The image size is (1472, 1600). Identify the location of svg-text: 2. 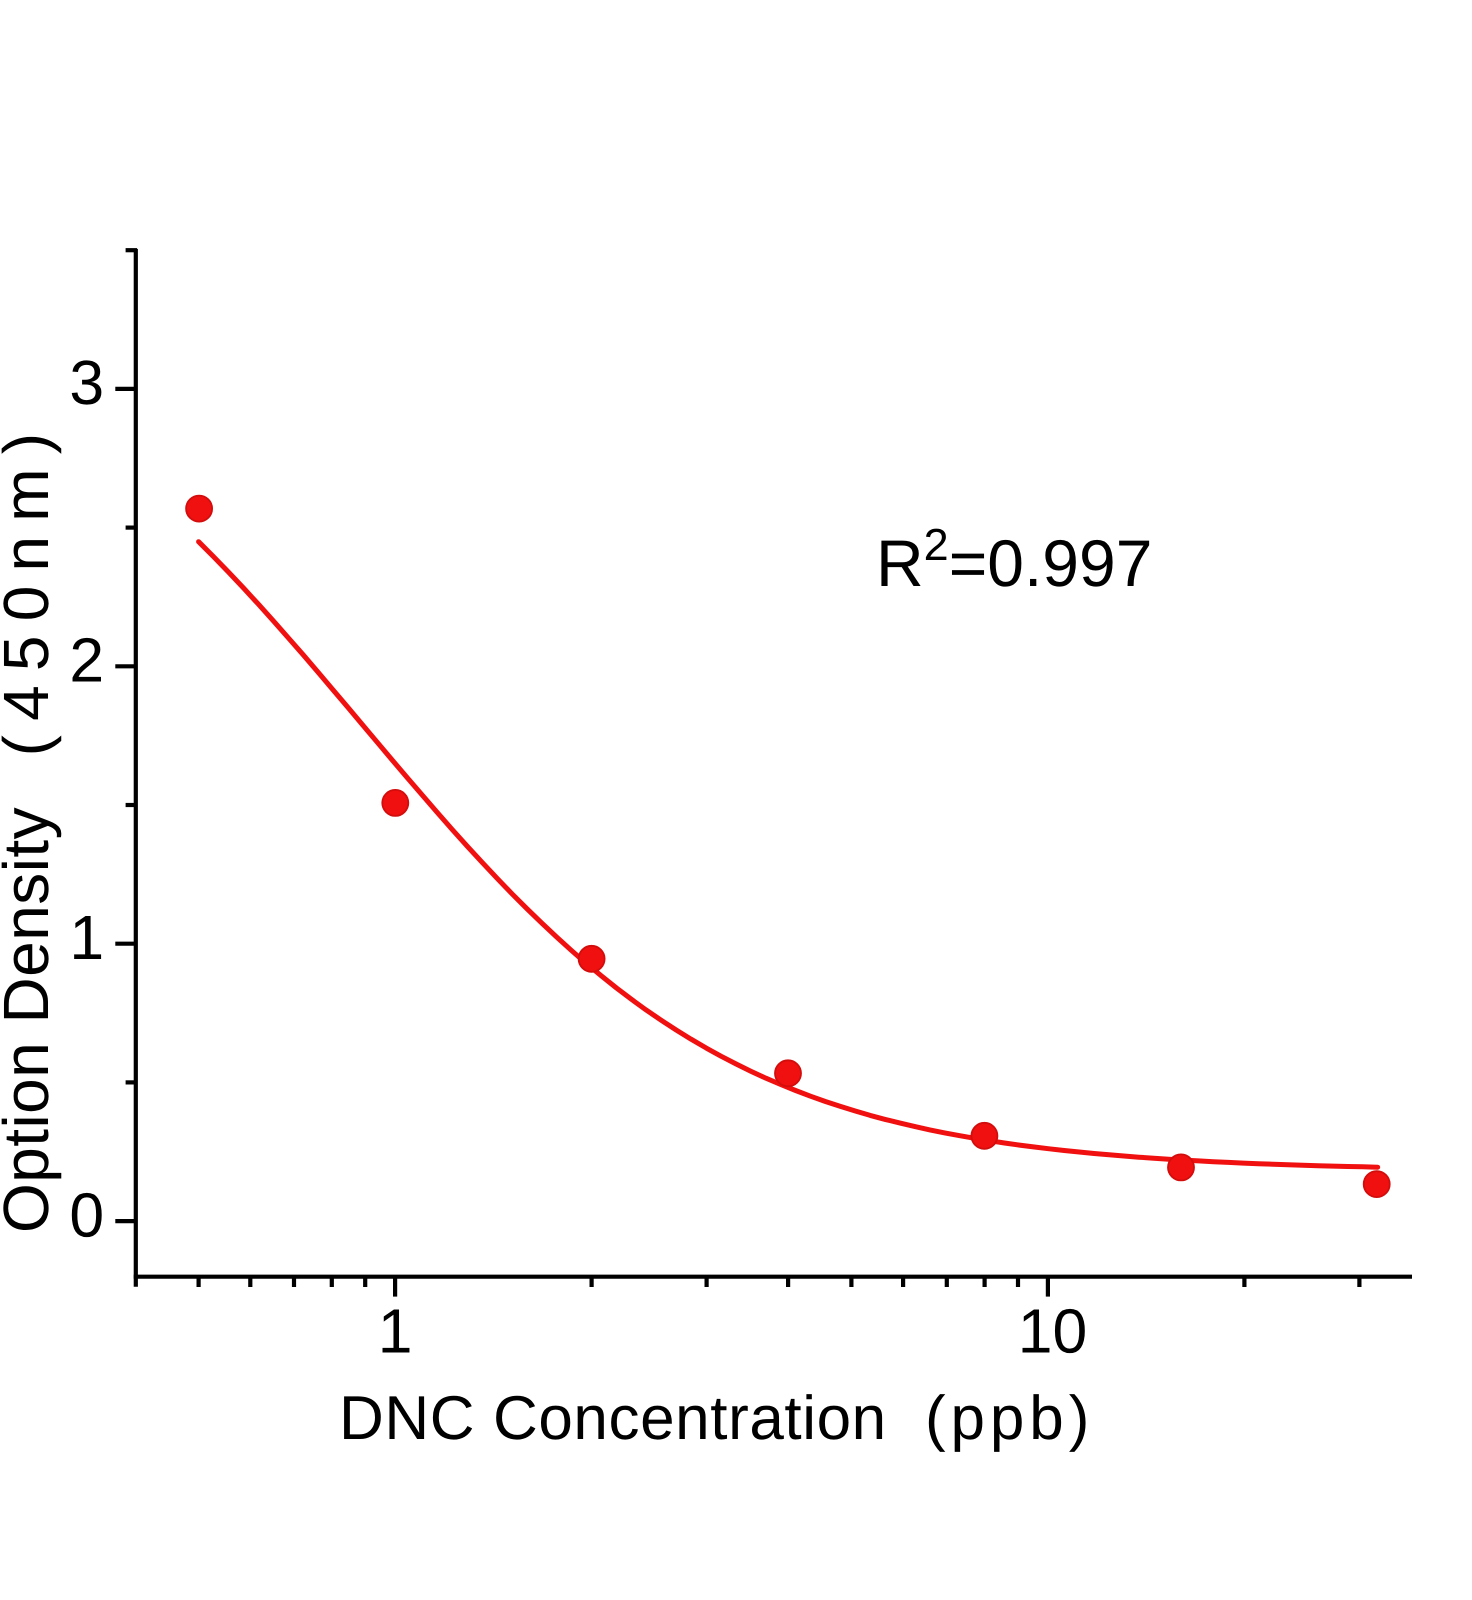
(86, 661).